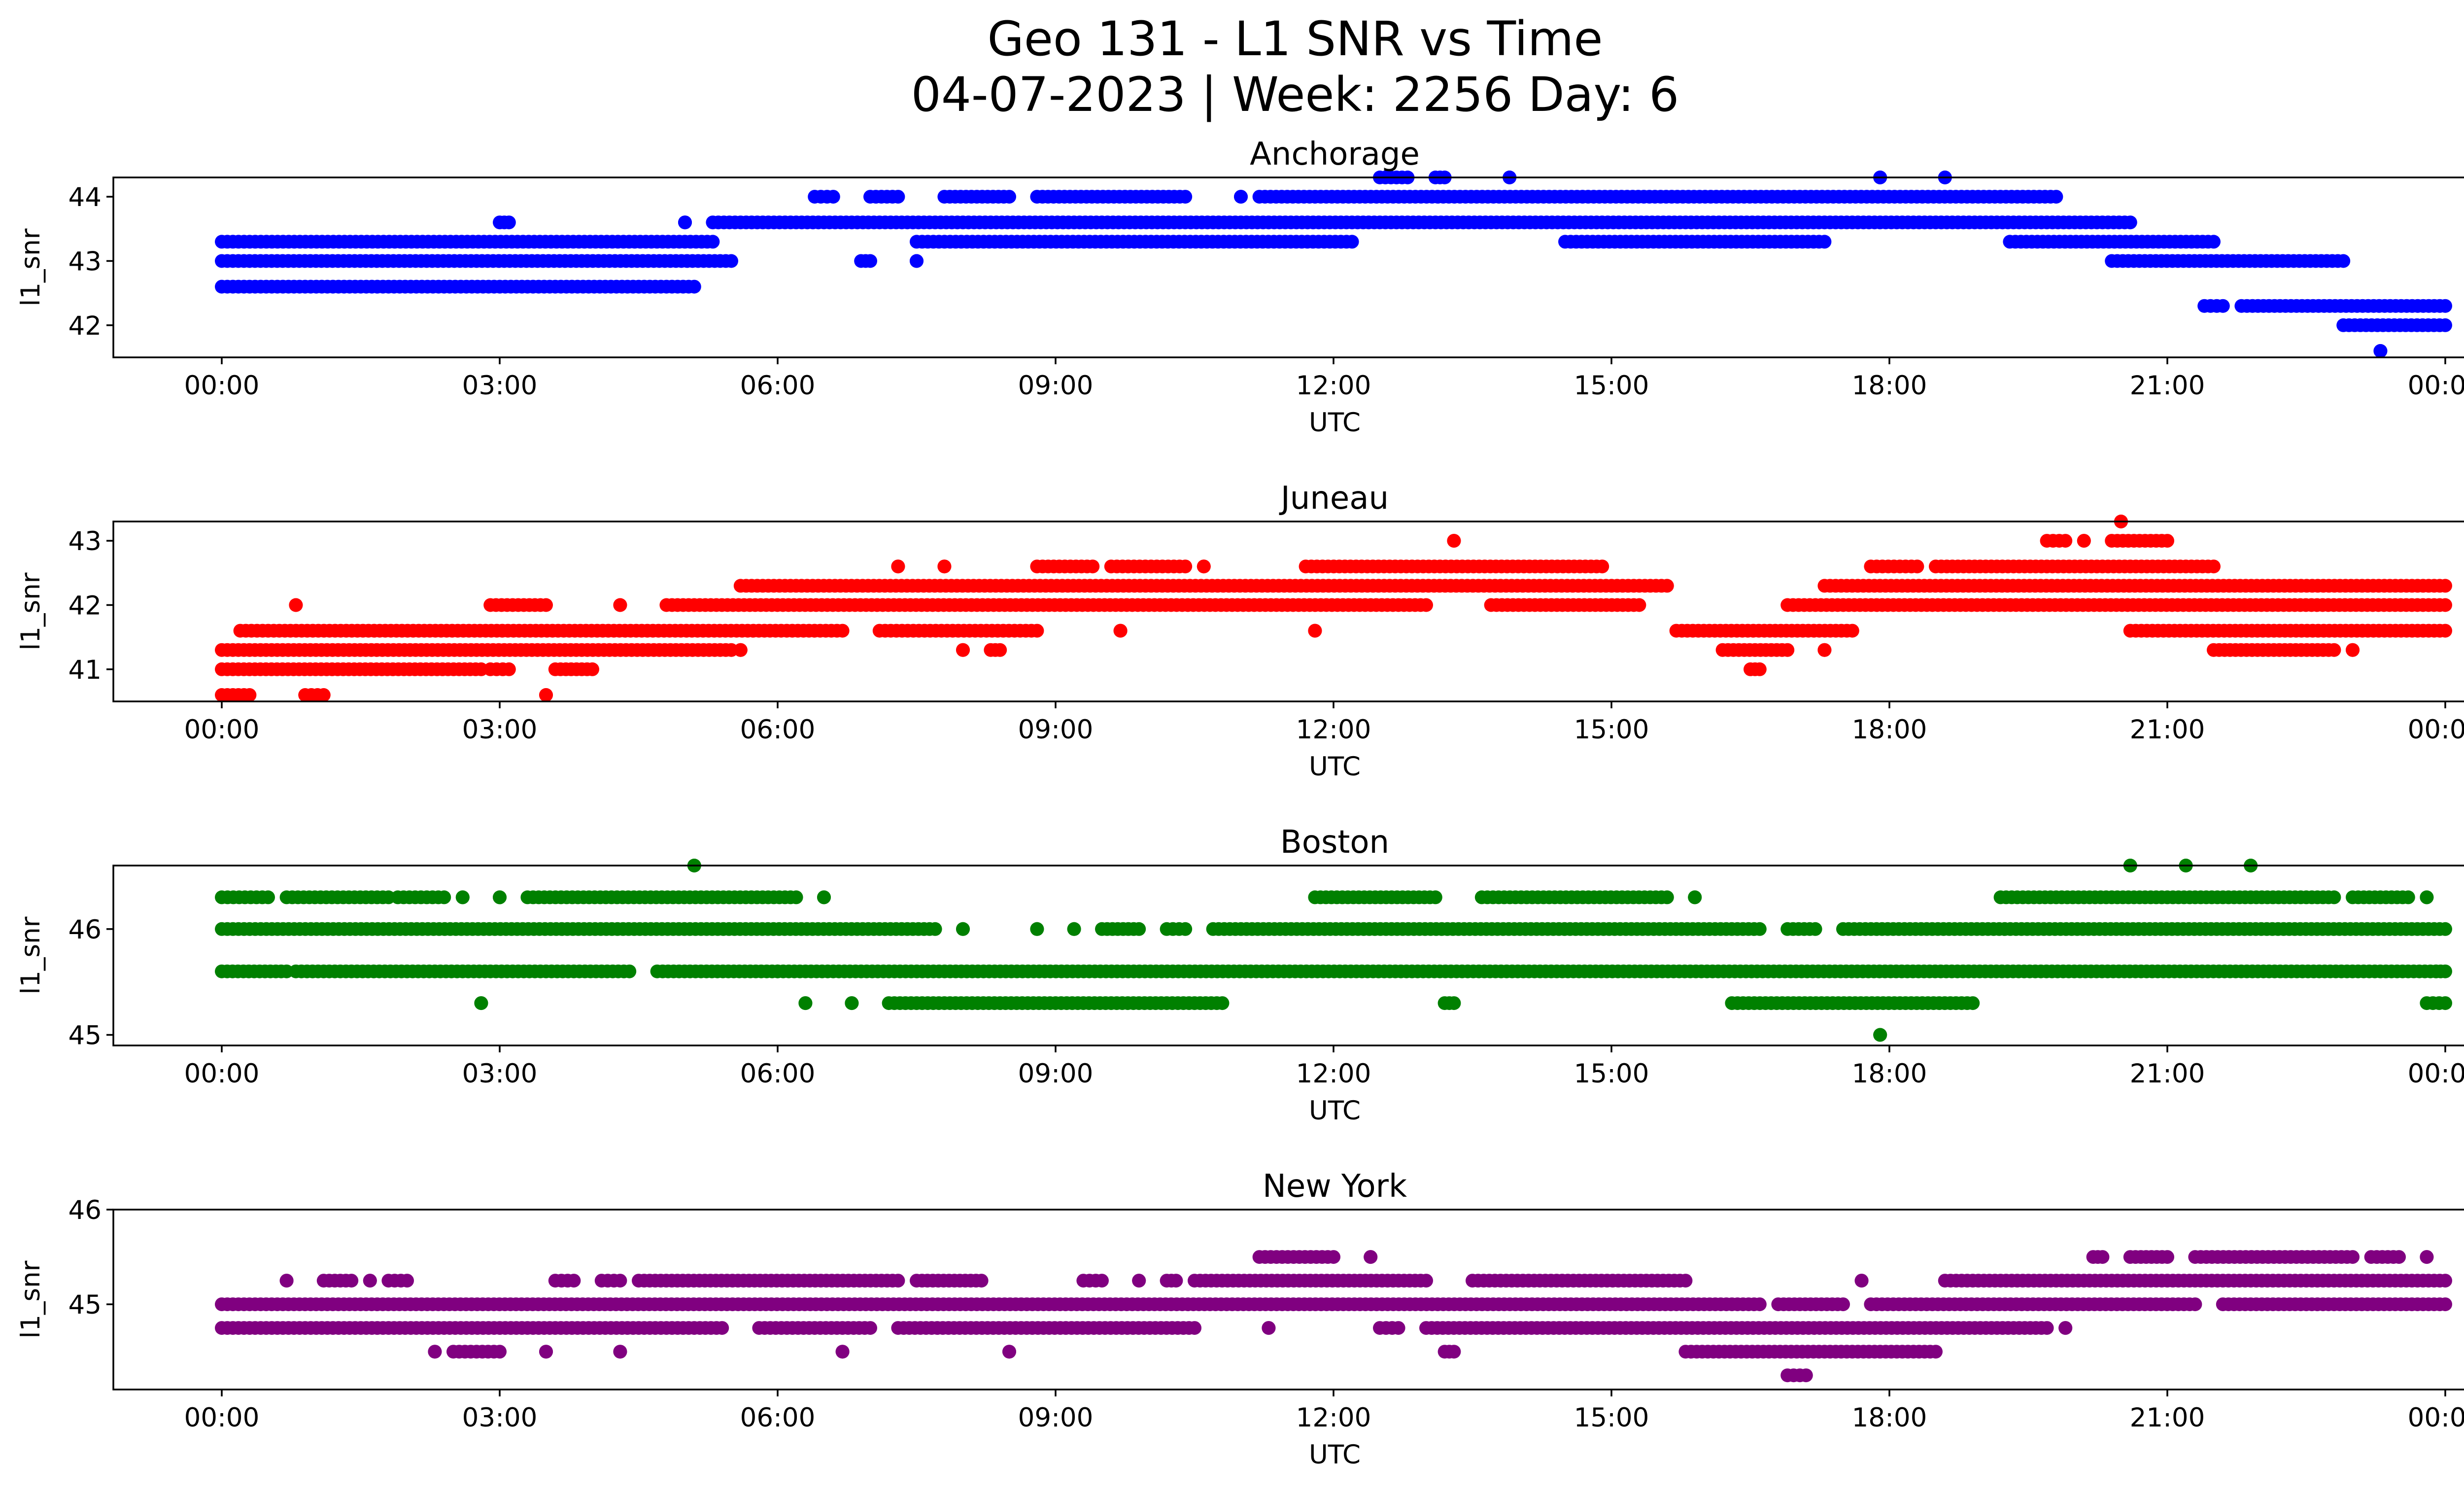  Describe the element at coordinates (1295, 39) in the screenshot. I see `figure-title-line1: Geo 131 - L1 SNR vs Time` at that location.